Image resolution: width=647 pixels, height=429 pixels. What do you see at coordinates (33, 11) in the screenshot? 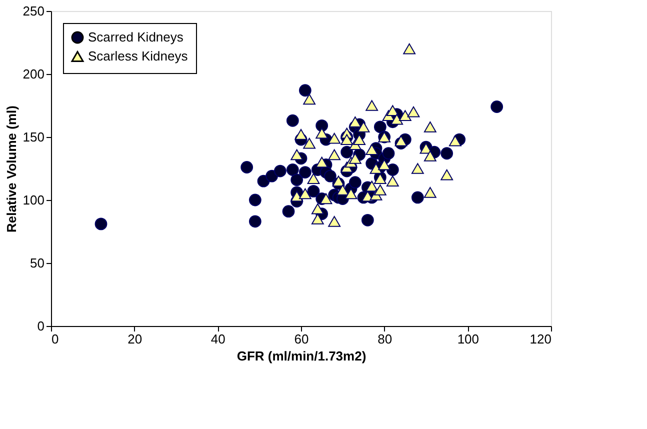
I see `y-tick-label: 250` at bounding box center [33, 11].